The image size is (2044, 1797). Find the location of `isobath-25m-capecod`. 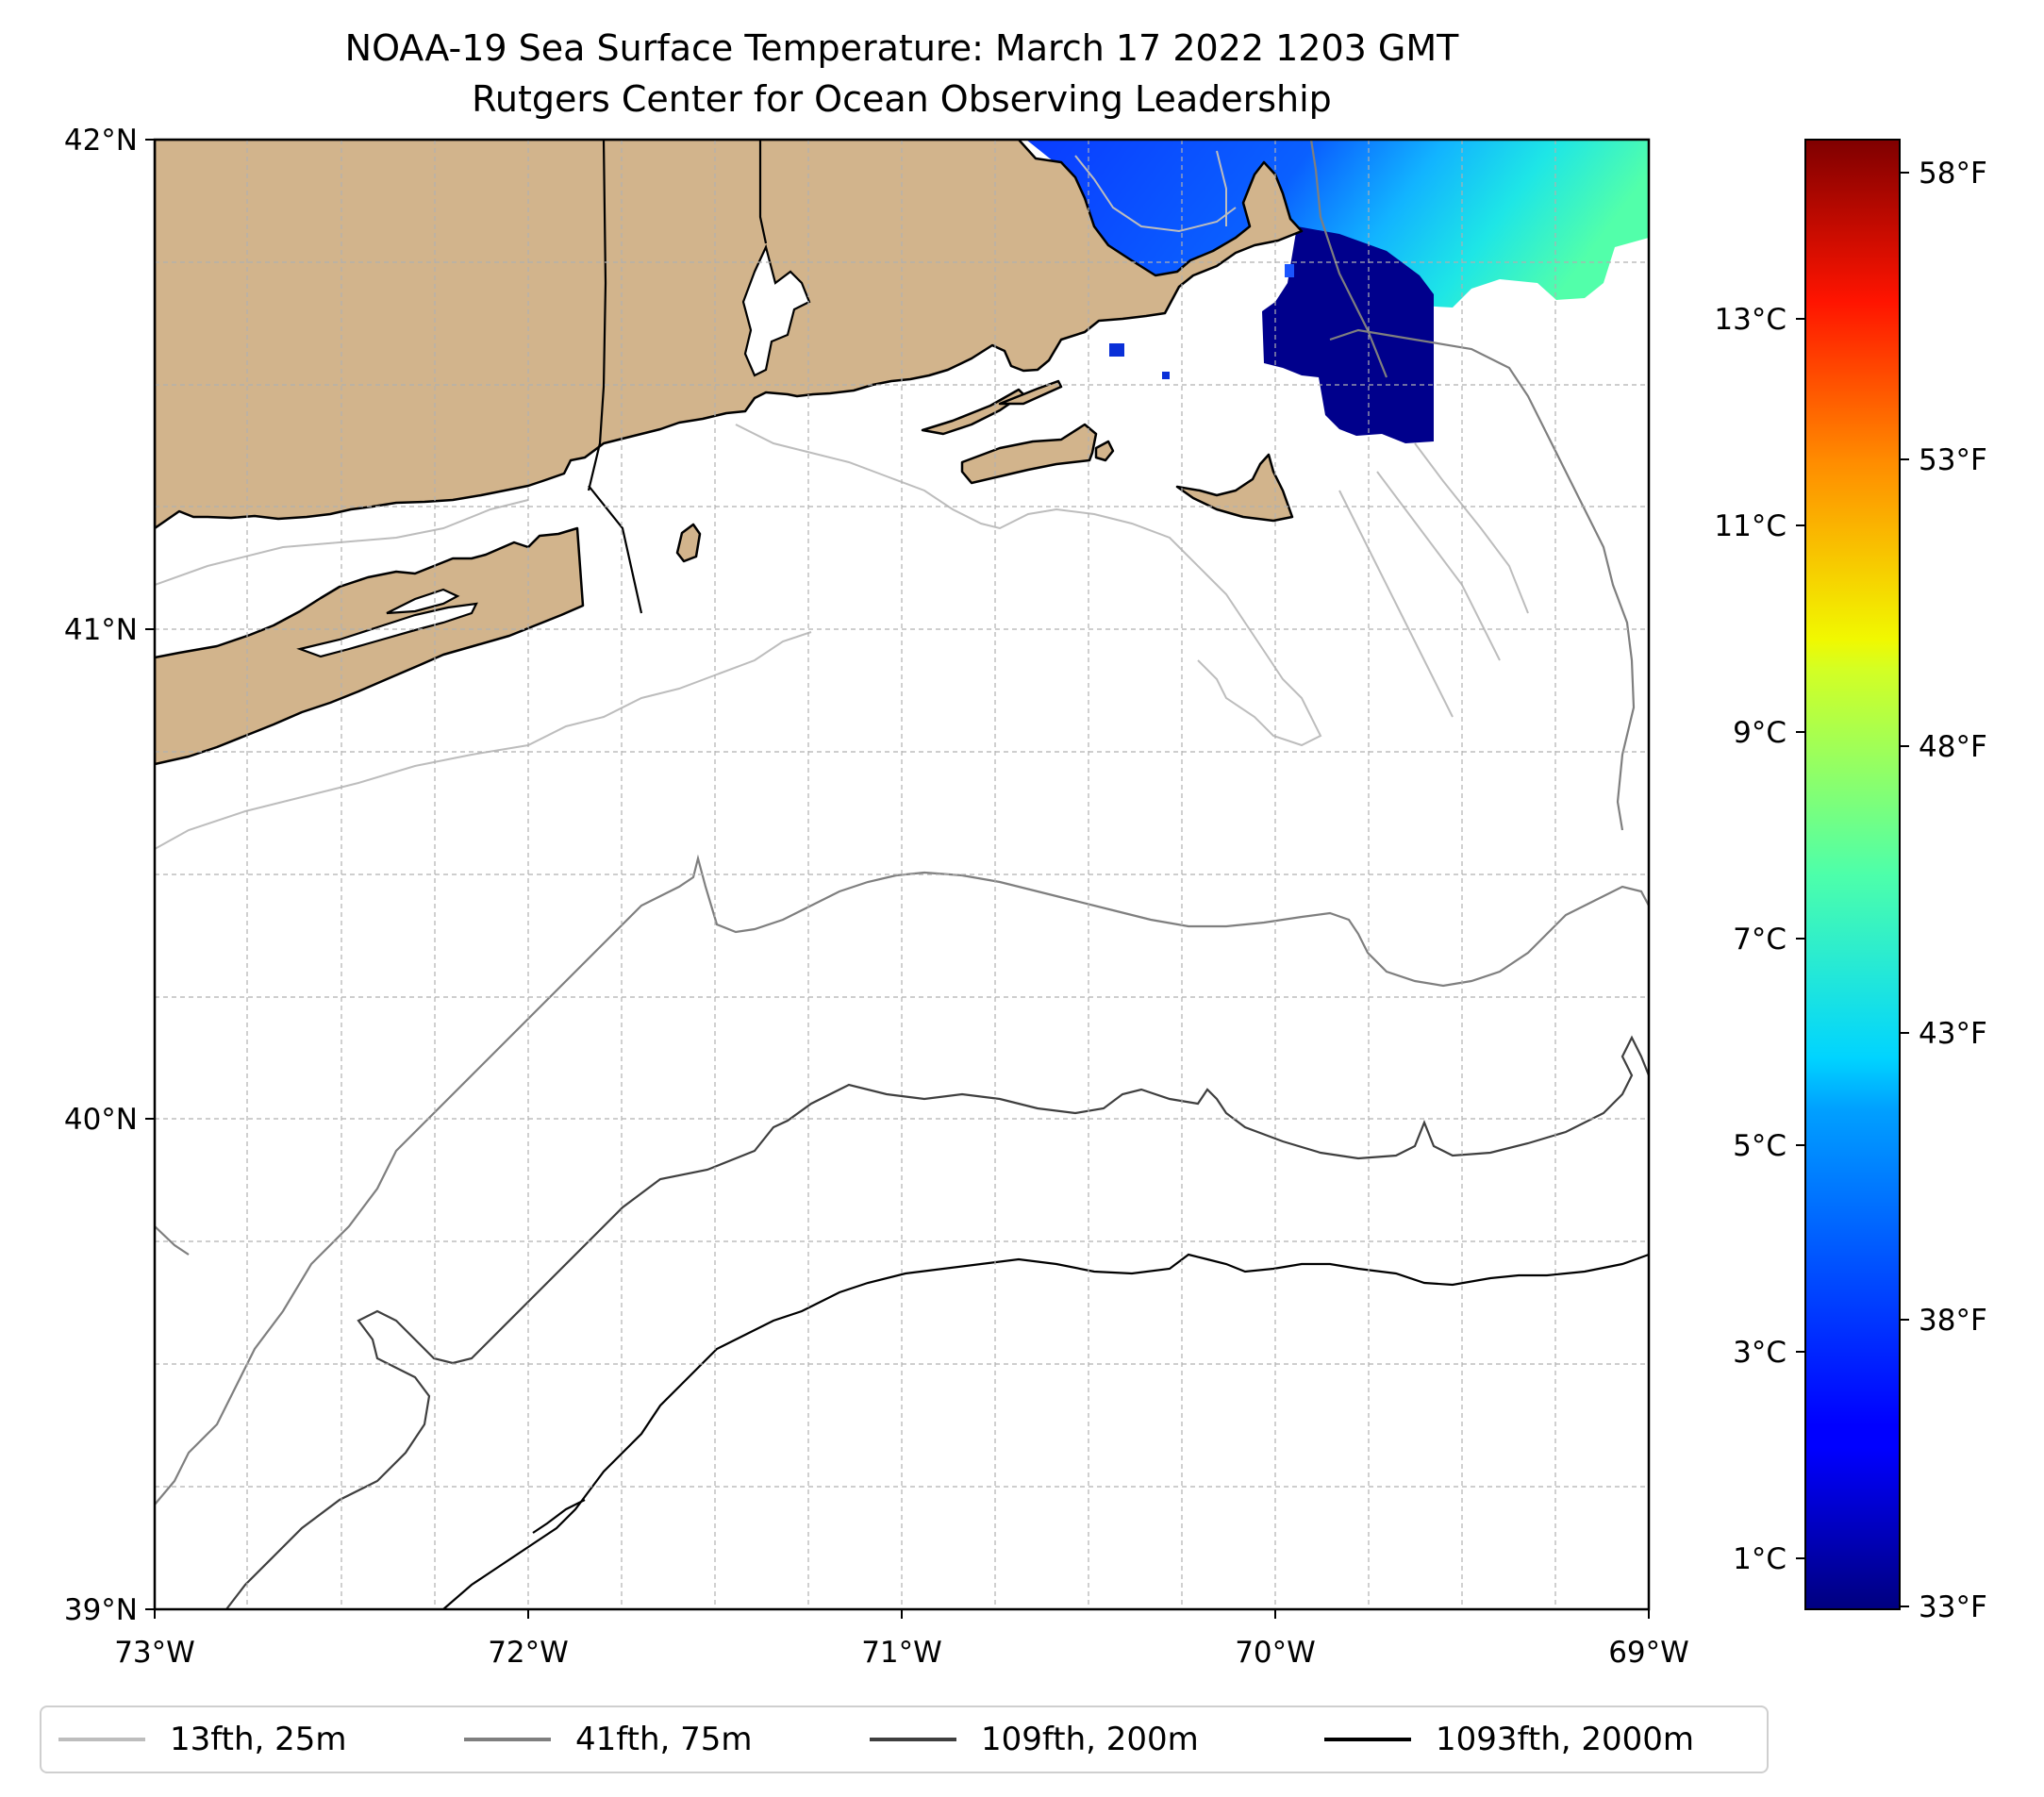

isobath-25m-capecod is located at coordinates (1155, 194).